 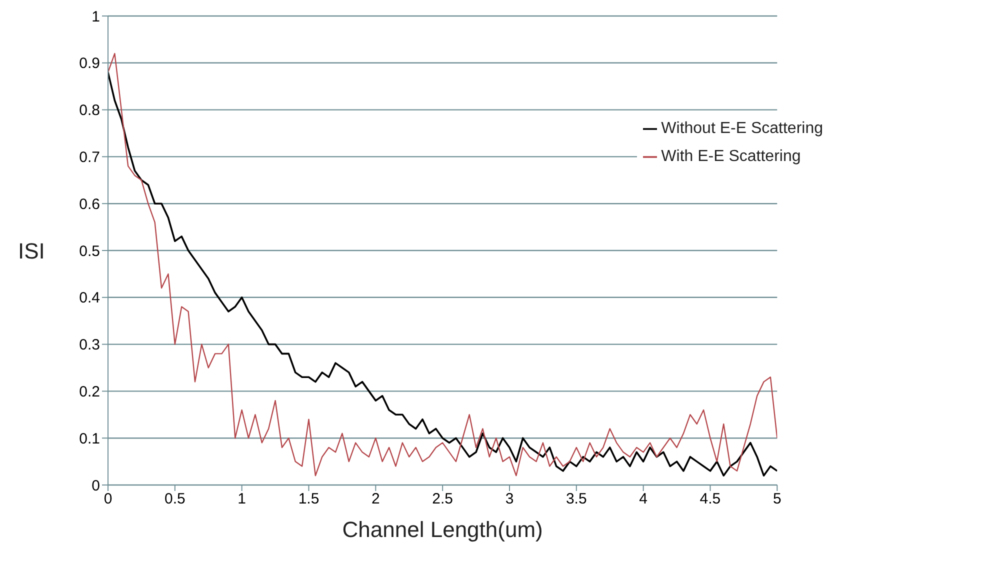 I want to click on y-tick-label: 0.4, so click(x=89, y=298).